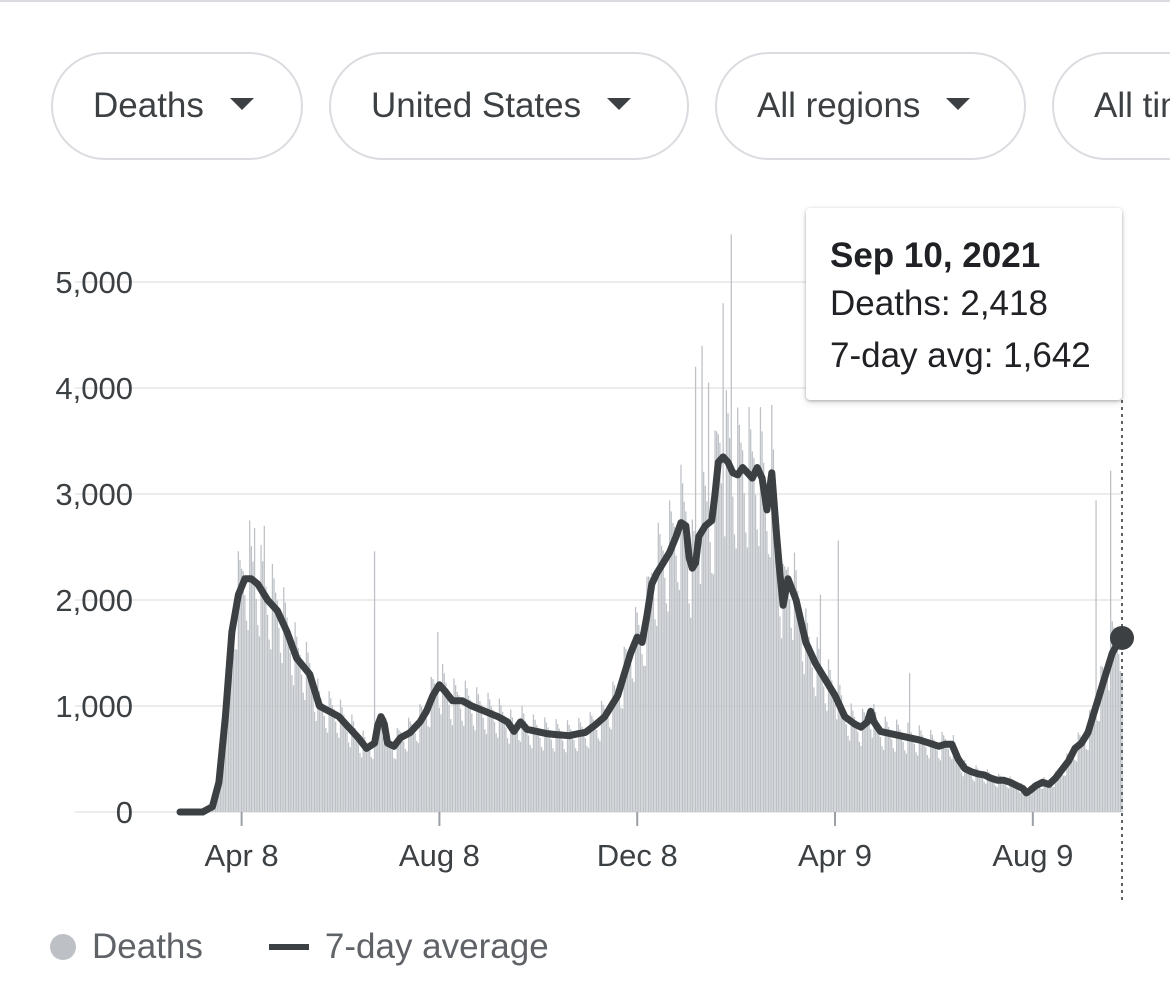  I want to click on x-tick-label: Aug 9, so click(1032, 855).